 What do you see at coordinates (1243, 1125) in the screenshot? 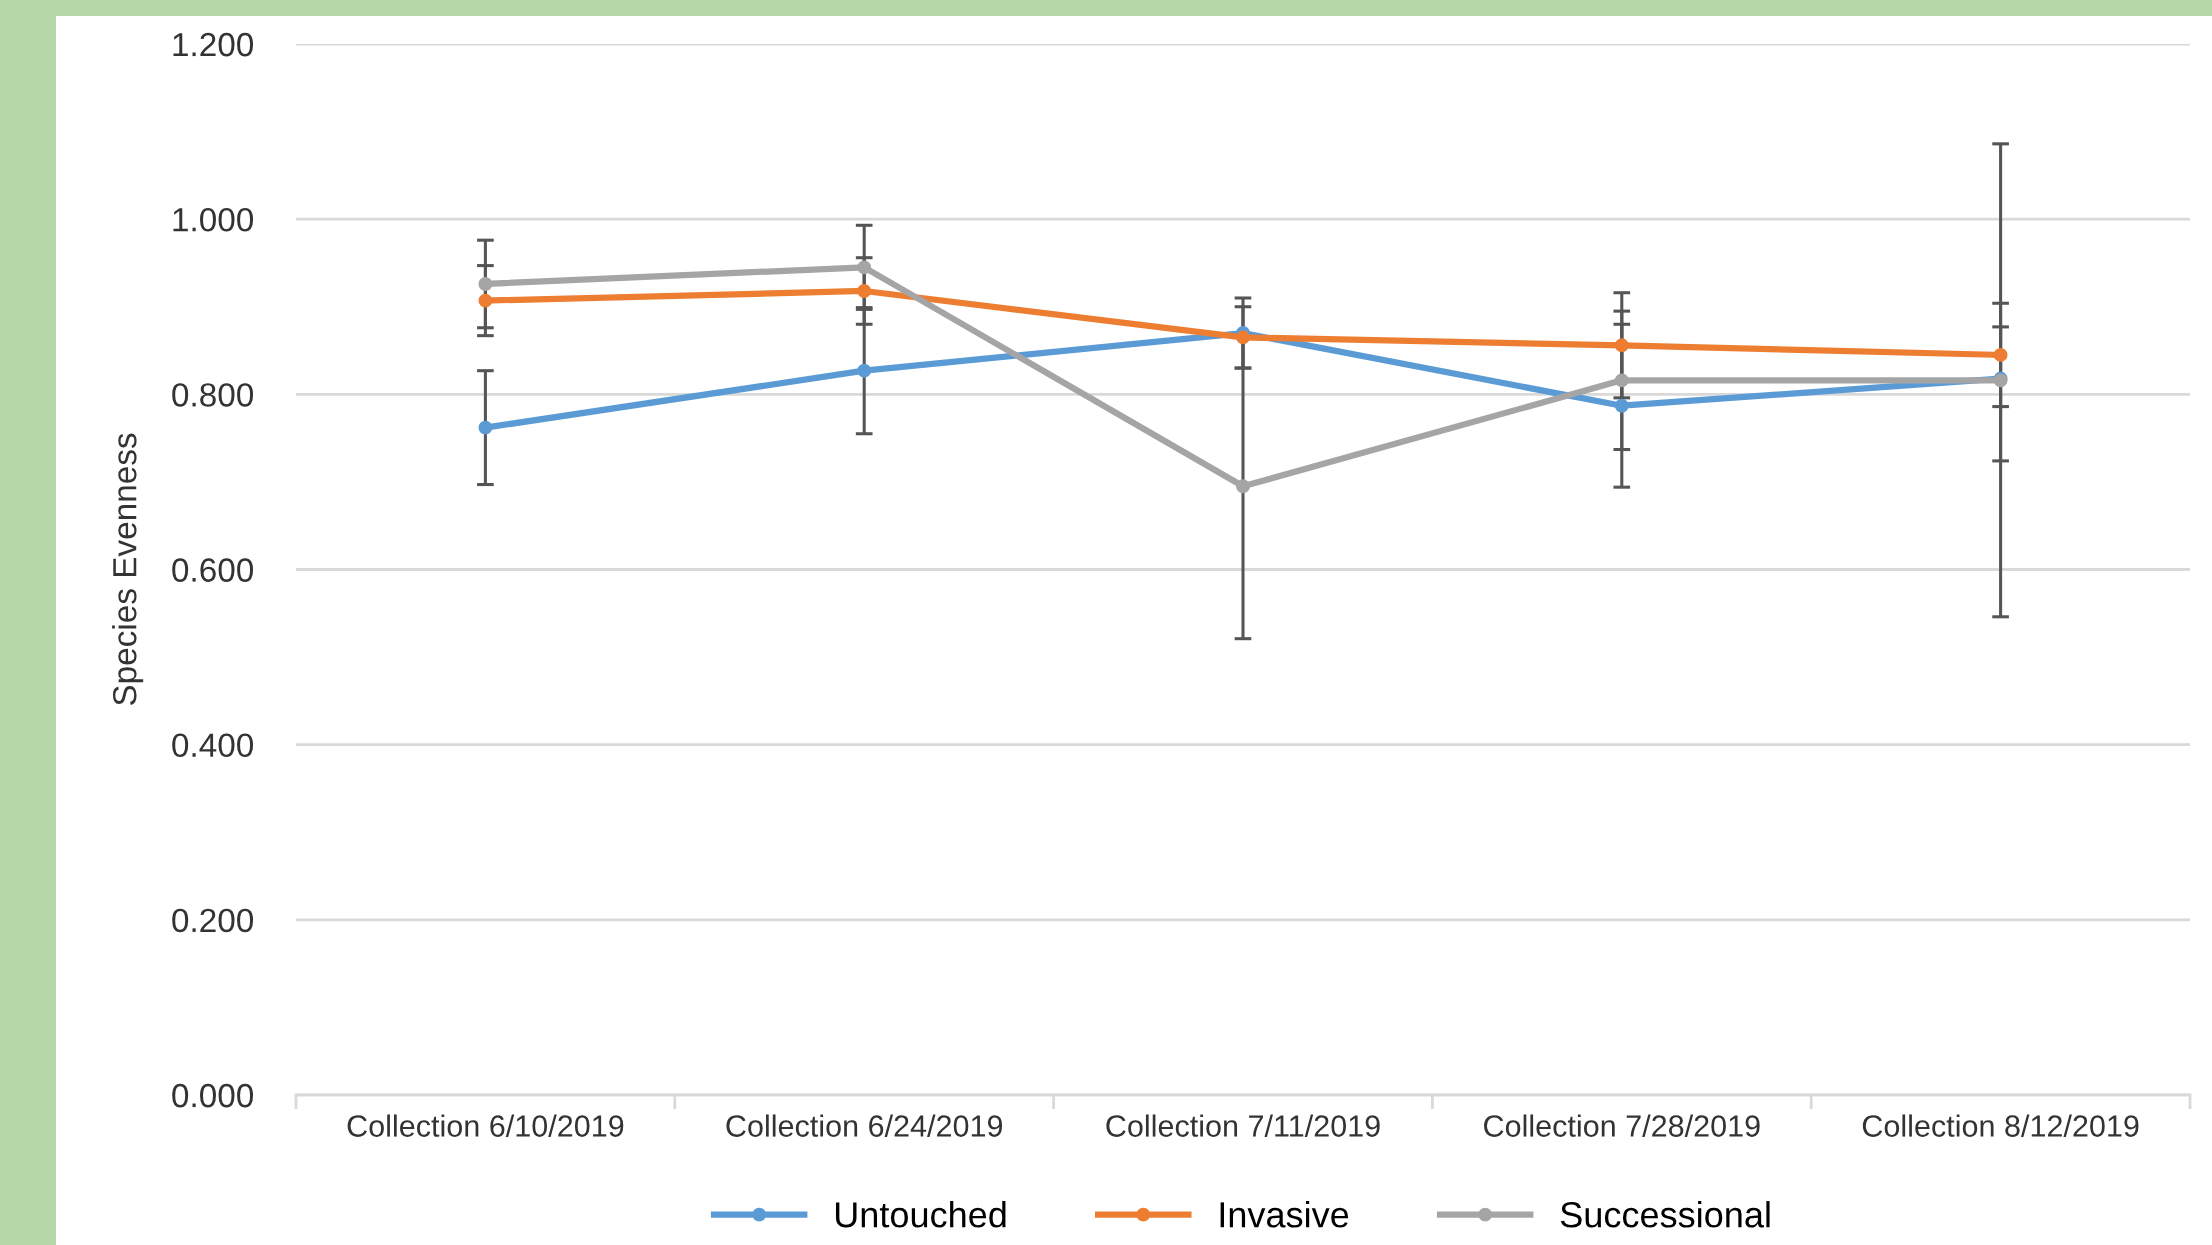
I see `x-tick-label: Collection 7/11/2019` at bounding box center [1243, 1125].